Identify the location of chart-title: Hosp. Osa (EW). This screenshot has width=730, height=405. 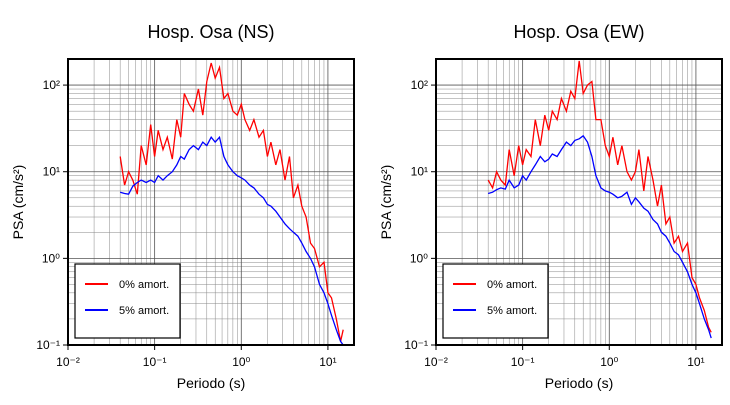
(578, 32).